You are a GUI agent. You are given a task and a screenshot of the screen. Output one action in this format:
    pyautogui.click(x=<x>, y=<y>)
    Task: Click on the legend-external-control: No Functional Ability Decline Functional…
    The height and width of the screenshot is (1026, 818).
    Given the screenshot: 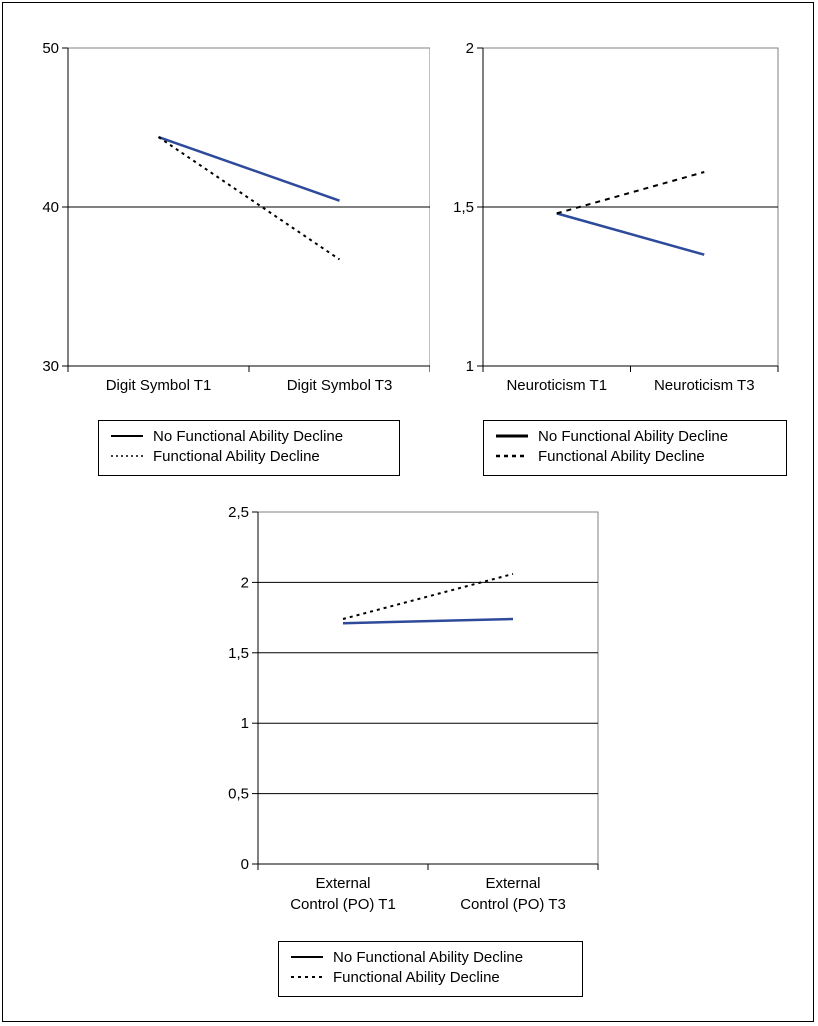 What is the action you would take?
    pyautogui.click(x=430, y=969)
    